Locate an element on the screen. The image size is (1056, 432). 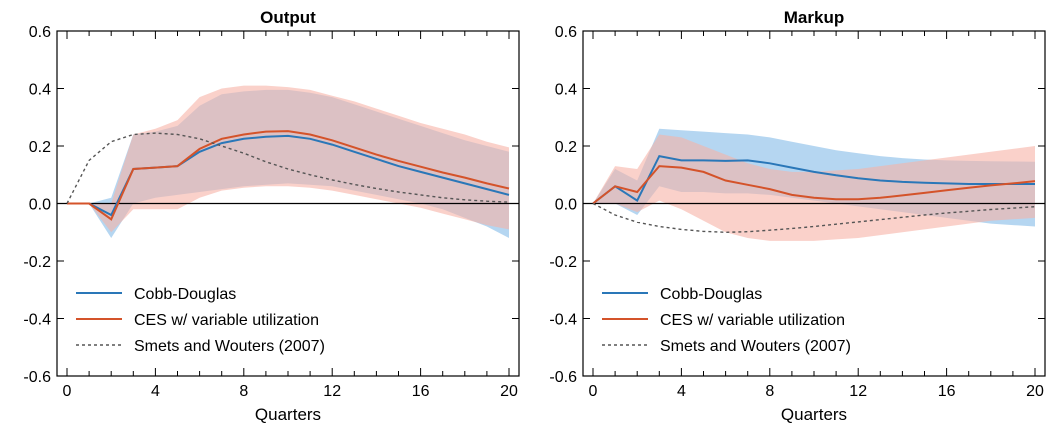
confidence-band-ces is located at coordinates (288, 159).